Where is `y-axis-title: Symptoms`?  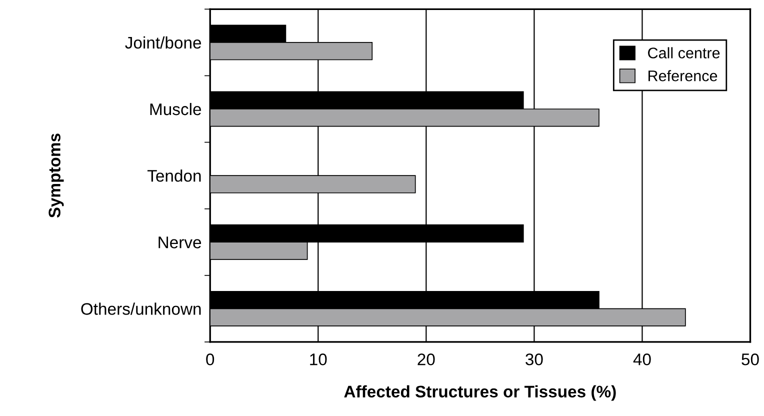 y-axis-title: Symptoms is located at coordinates (56, 176).